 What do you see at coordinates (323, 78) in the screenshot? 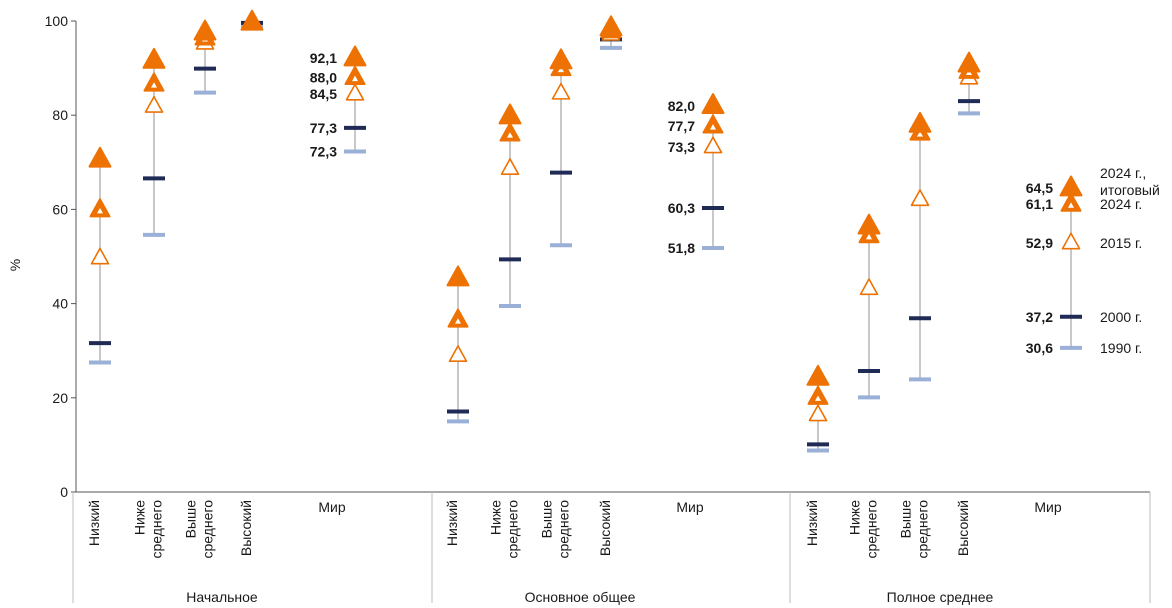
I see `world-value-label: 88,0` at bounding box center [323, 78].